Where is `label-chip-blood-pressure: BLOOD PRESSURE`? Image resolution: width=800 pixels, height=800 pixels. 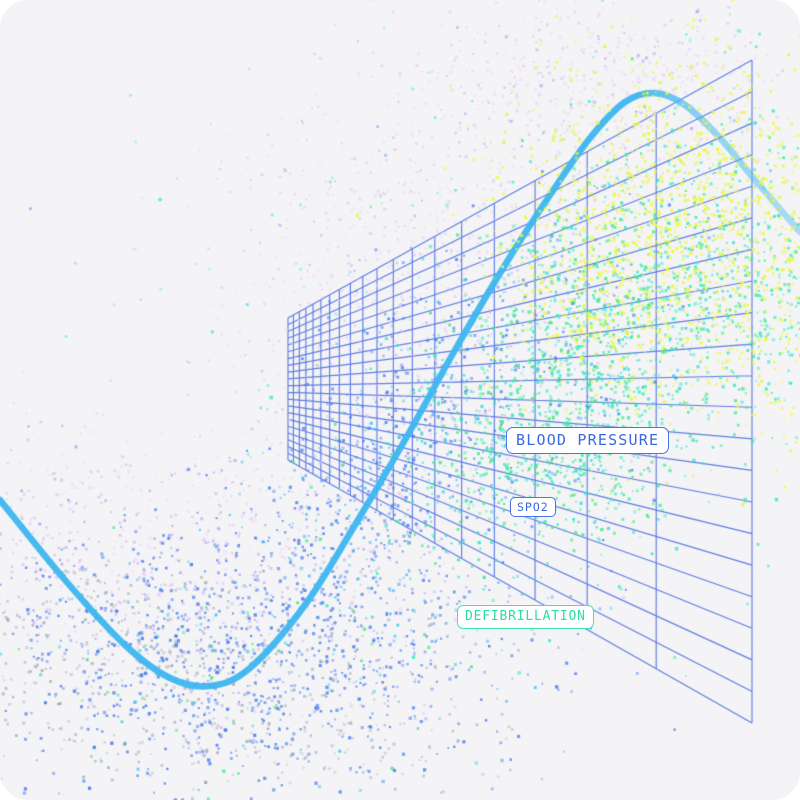
label-chip-blood-pressure: BLOOD PRESSURE is located at coordinates (588, 440).